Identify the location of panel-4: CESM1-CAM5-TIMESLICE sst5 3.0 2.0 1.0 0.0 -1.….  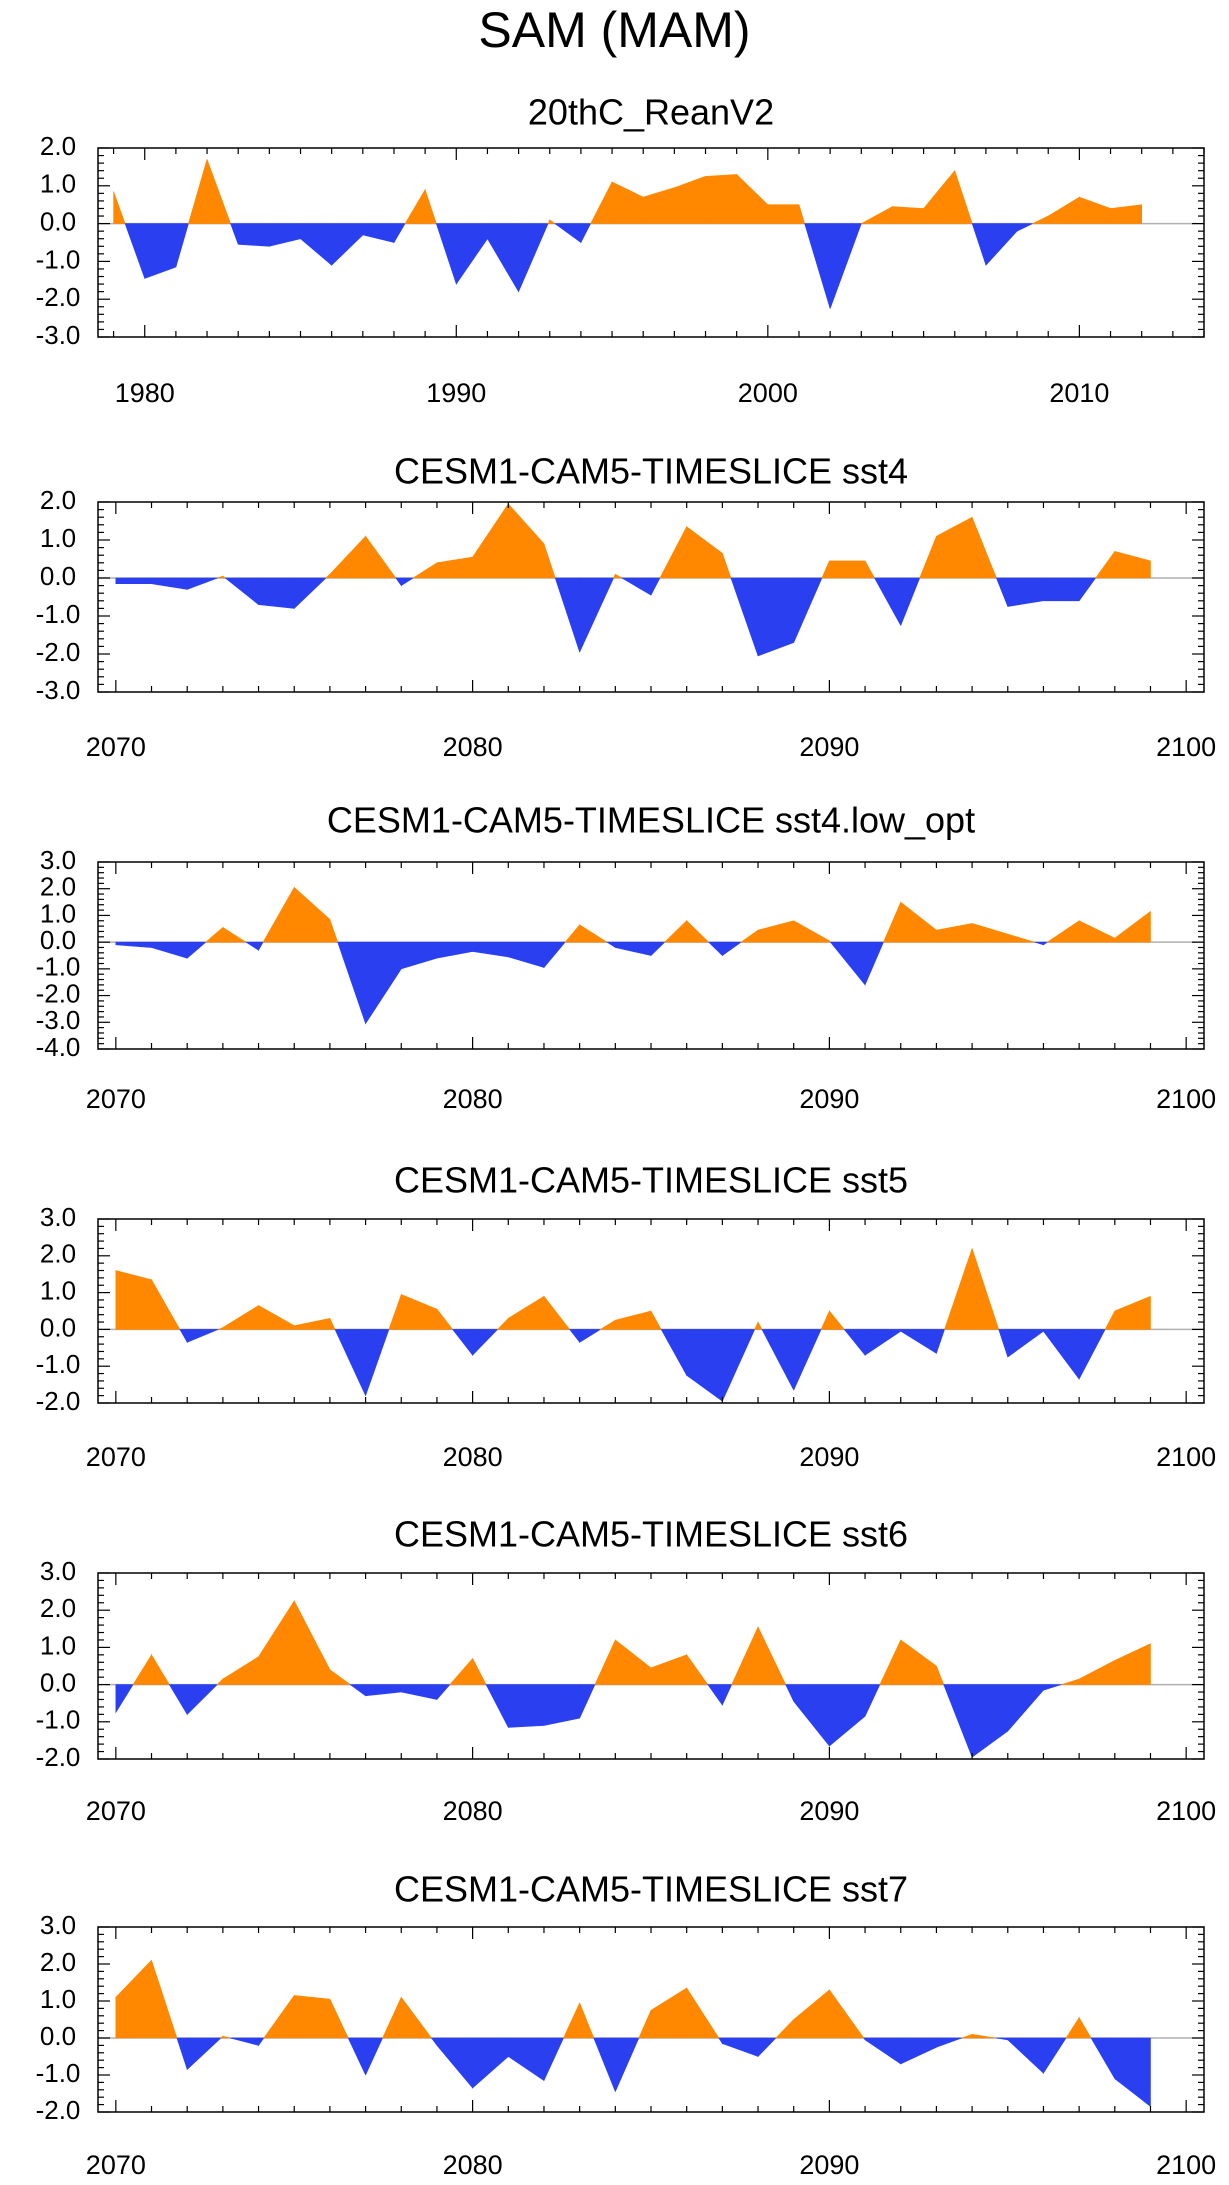
(626, 1316).